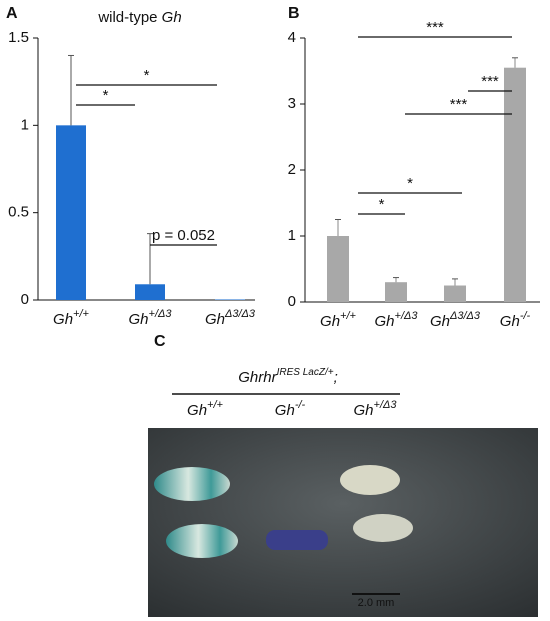  What do you see at coordinates (292, 37) in the screenshot?
I see `y-tick-label: 4` at bounding box center [292, 37].